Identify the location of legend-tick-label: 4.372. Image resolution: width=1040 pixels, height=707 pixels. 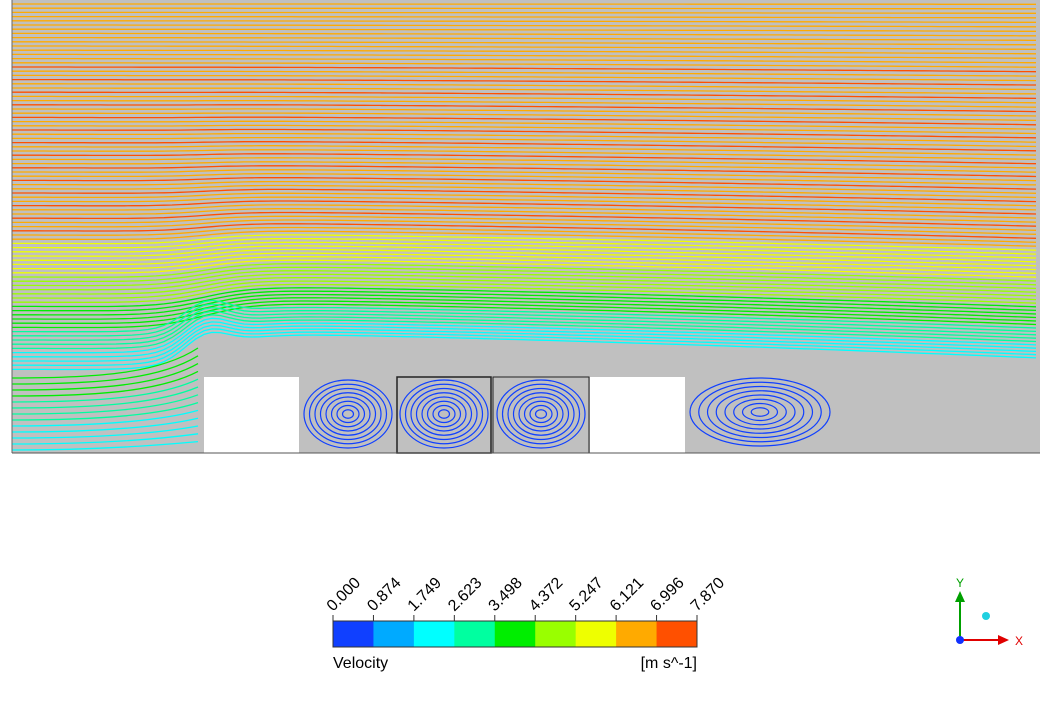
(546, 594).